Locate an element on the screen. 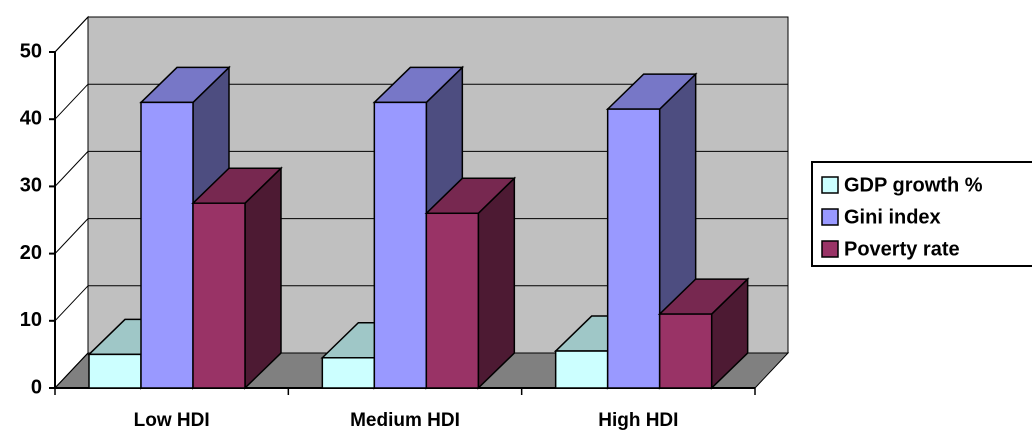 The image size is (1032, 433). legend-label: Gini index is located at coordinates (892, 217).